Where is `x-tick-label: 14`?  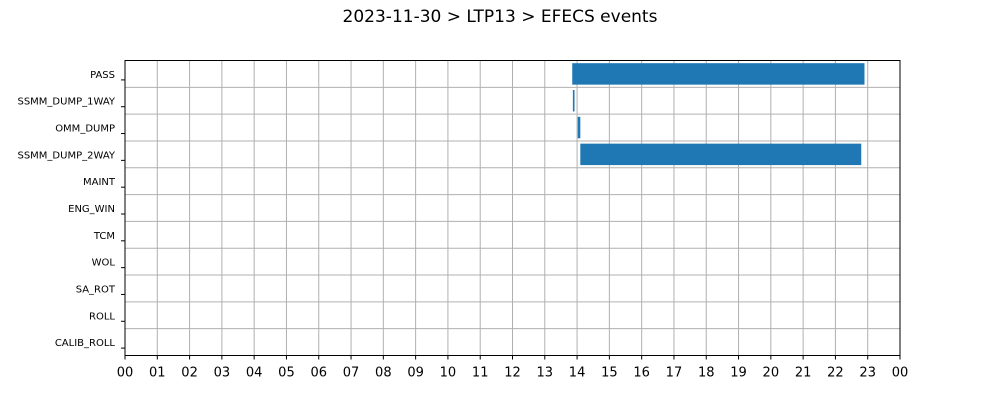
x-tick-label: 14 is located at coordinates (577, 373).